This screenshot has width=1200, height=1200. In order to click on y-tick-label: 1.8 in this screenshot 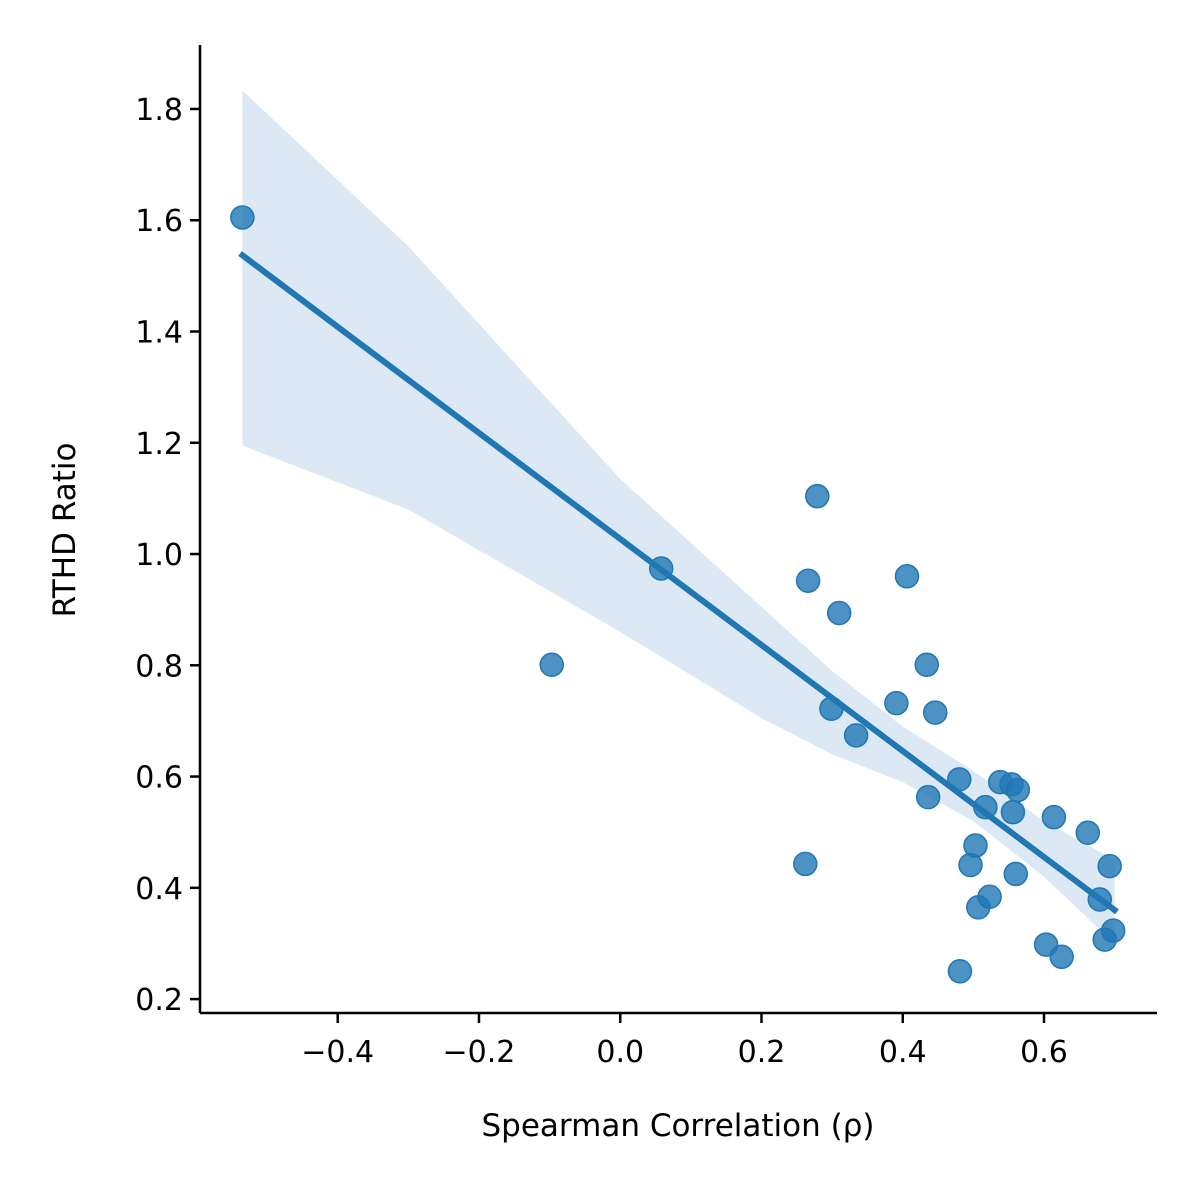, I will do `click(159, 110)`.